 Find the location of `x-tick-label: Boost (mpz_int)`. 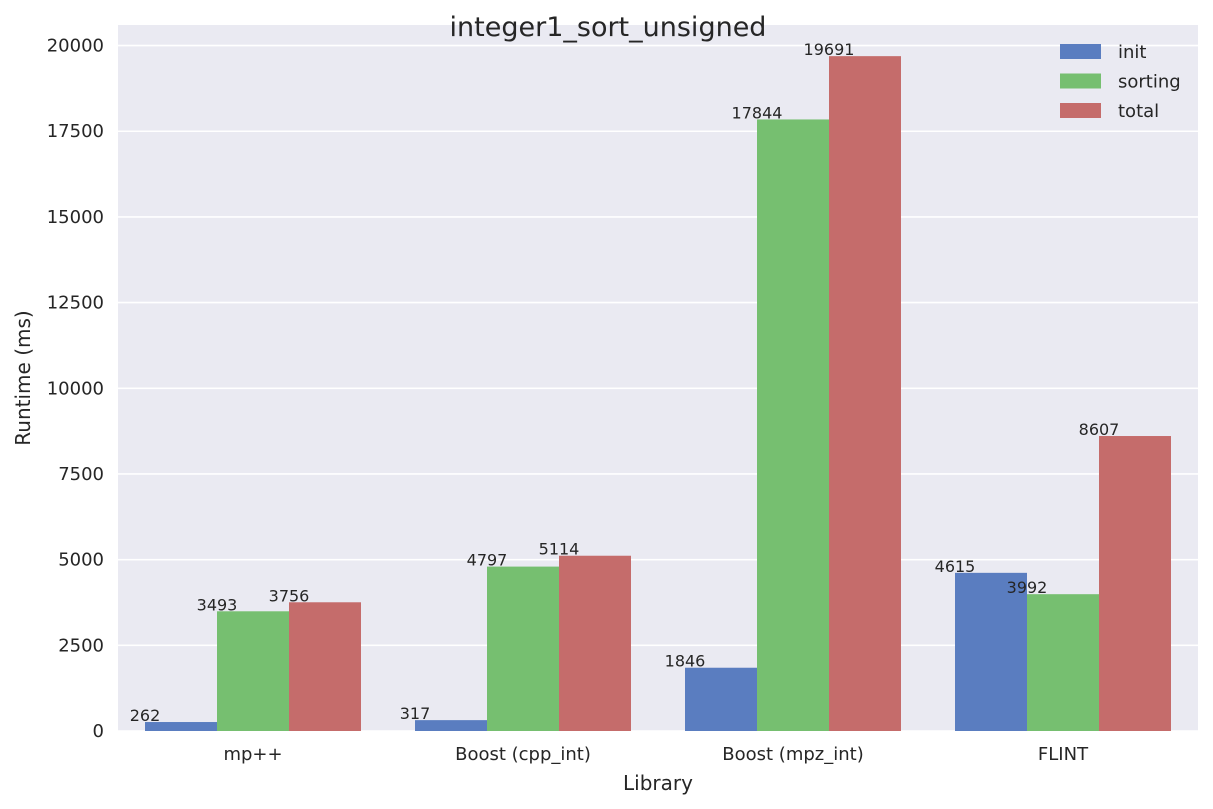

x-tick-label: Boost (mpz_int) is located at coordinates (792, 754).